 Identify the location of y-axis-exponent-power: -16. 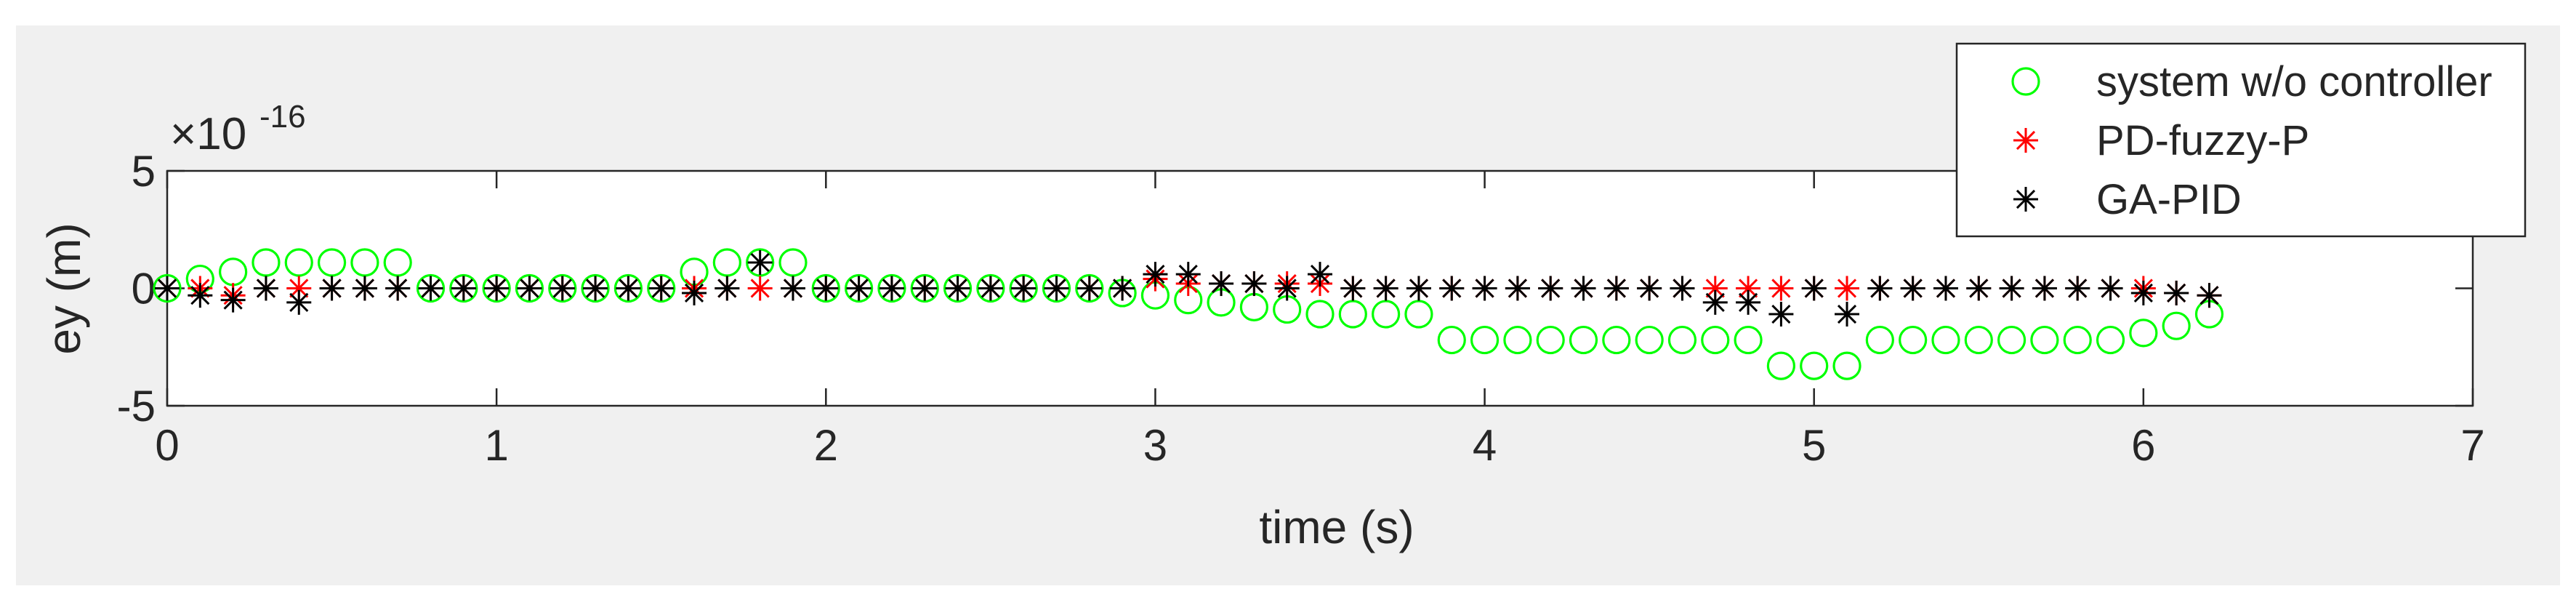
(282, 117).